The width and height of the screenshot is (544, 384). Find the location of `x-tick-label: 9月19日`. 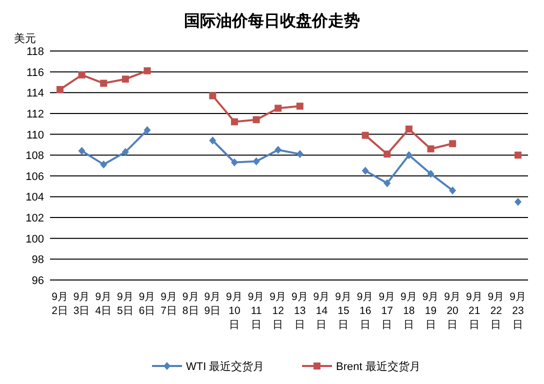

x-tick-label: 9月19日 is located at coordinates (431, 311).